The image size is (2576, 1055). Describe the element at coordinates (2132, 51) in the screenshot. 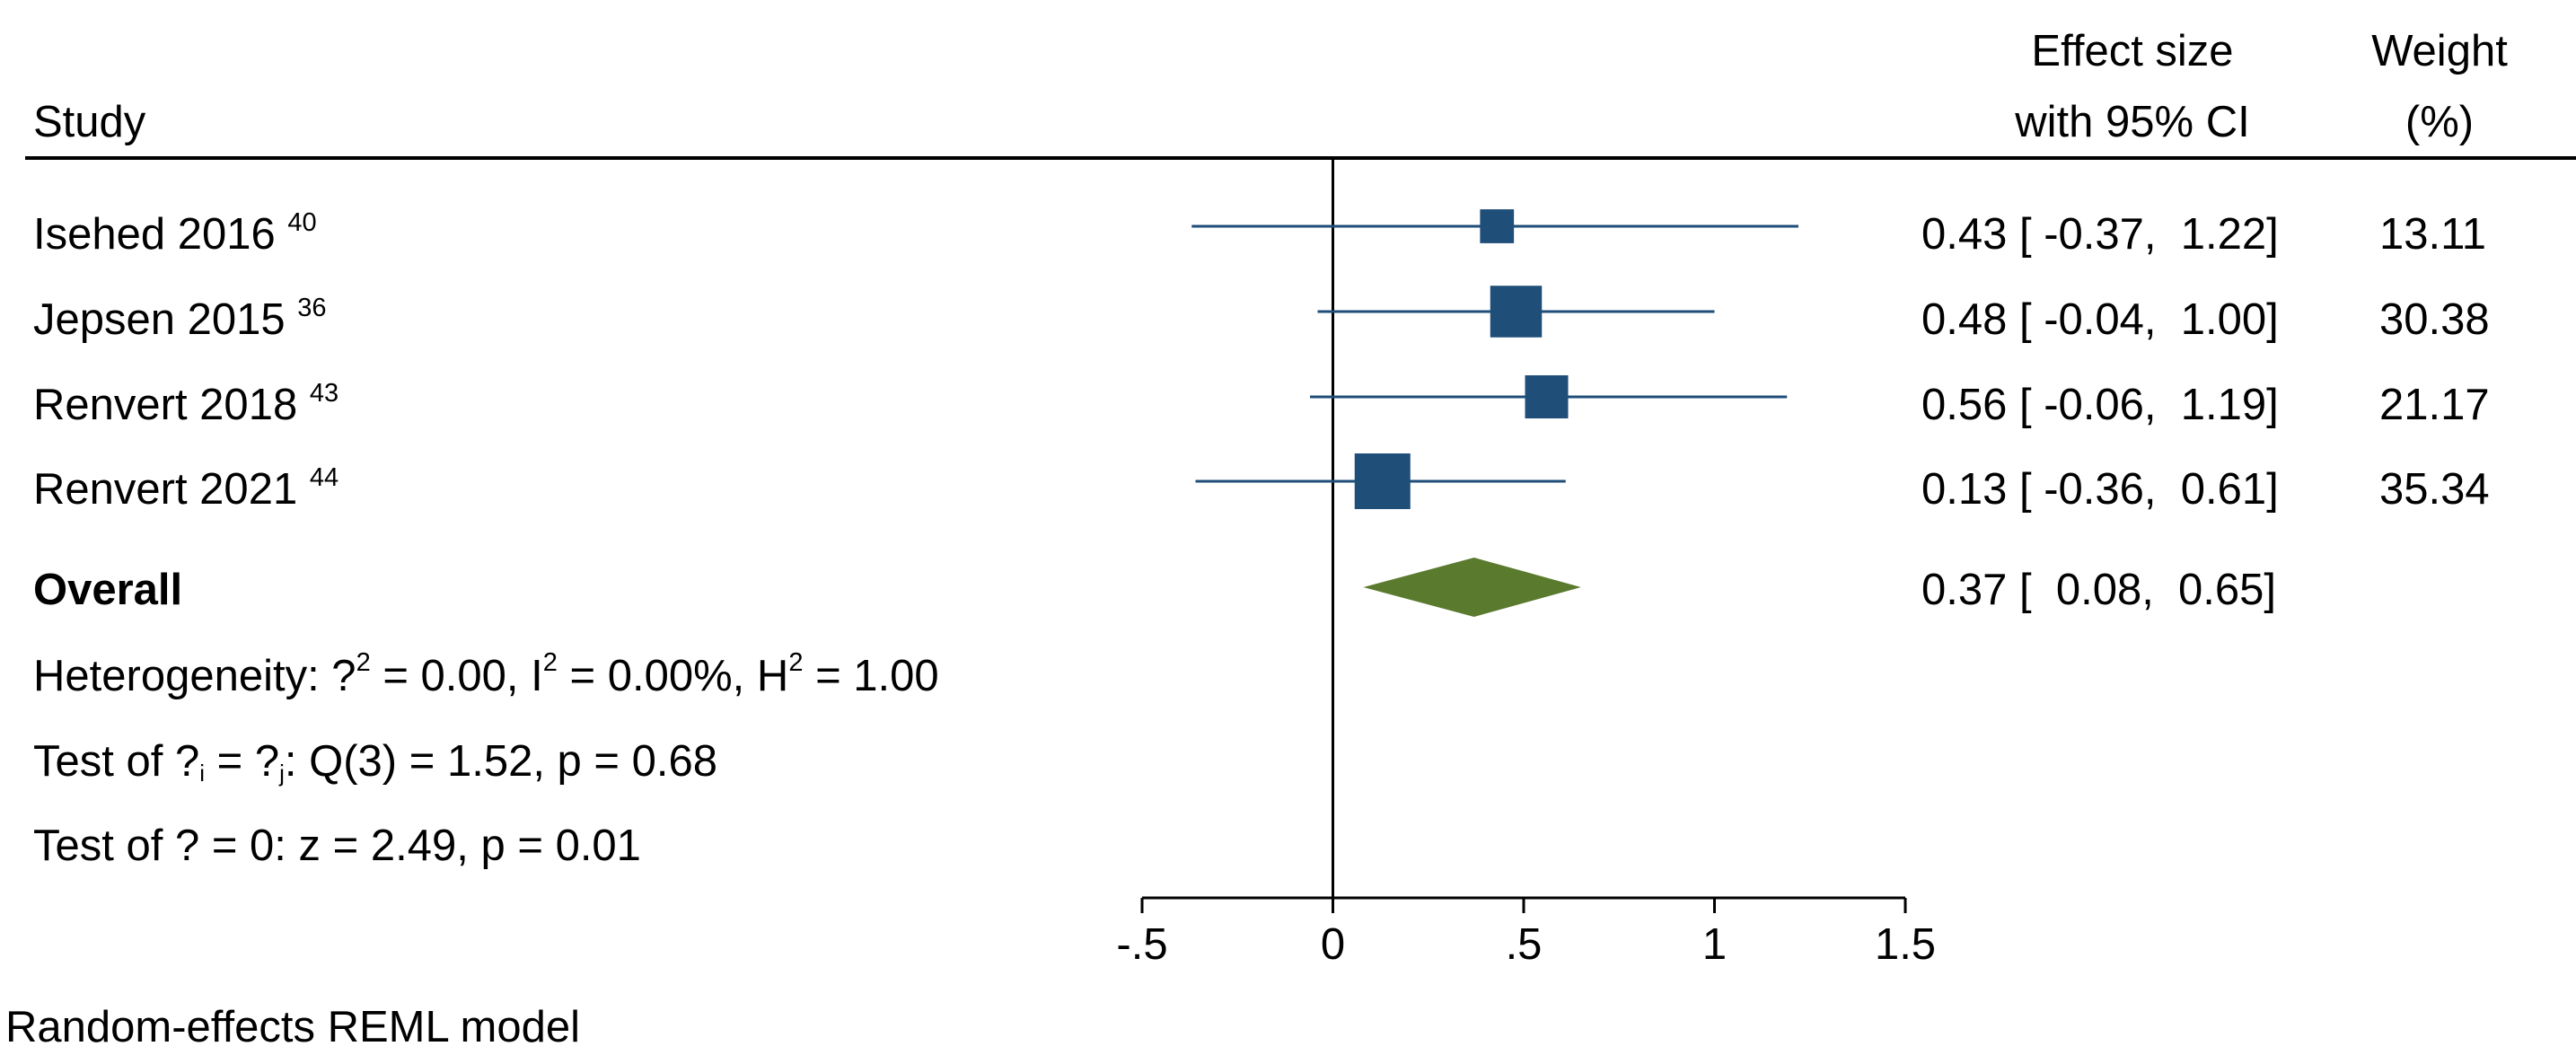

I see `header-effect-line1: Effect size` at that location.